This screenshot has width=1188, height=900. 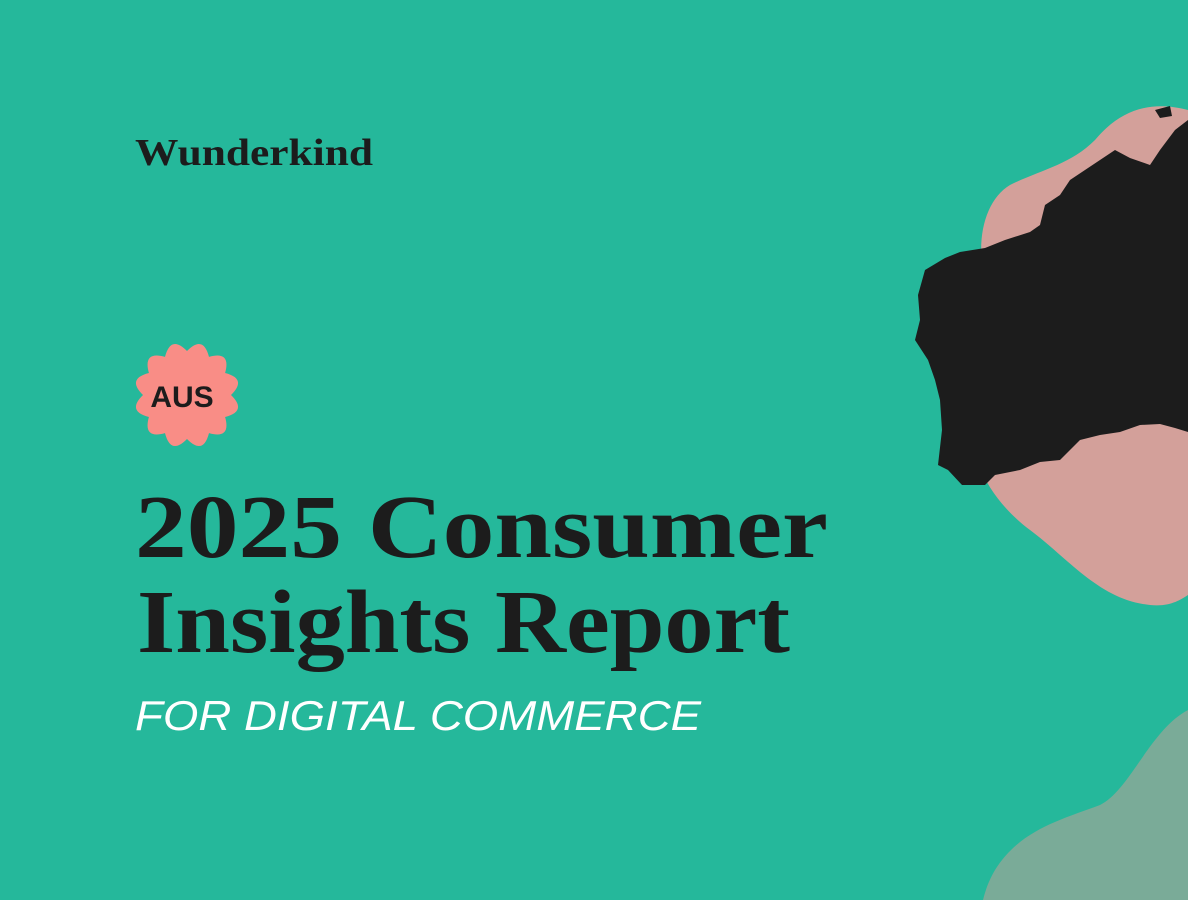 What do you see at coordinates (418, 715) in the screenshot?
I see `subtitle: FOR DIGITAL COMMERCE` at bounding box center [418, 715].